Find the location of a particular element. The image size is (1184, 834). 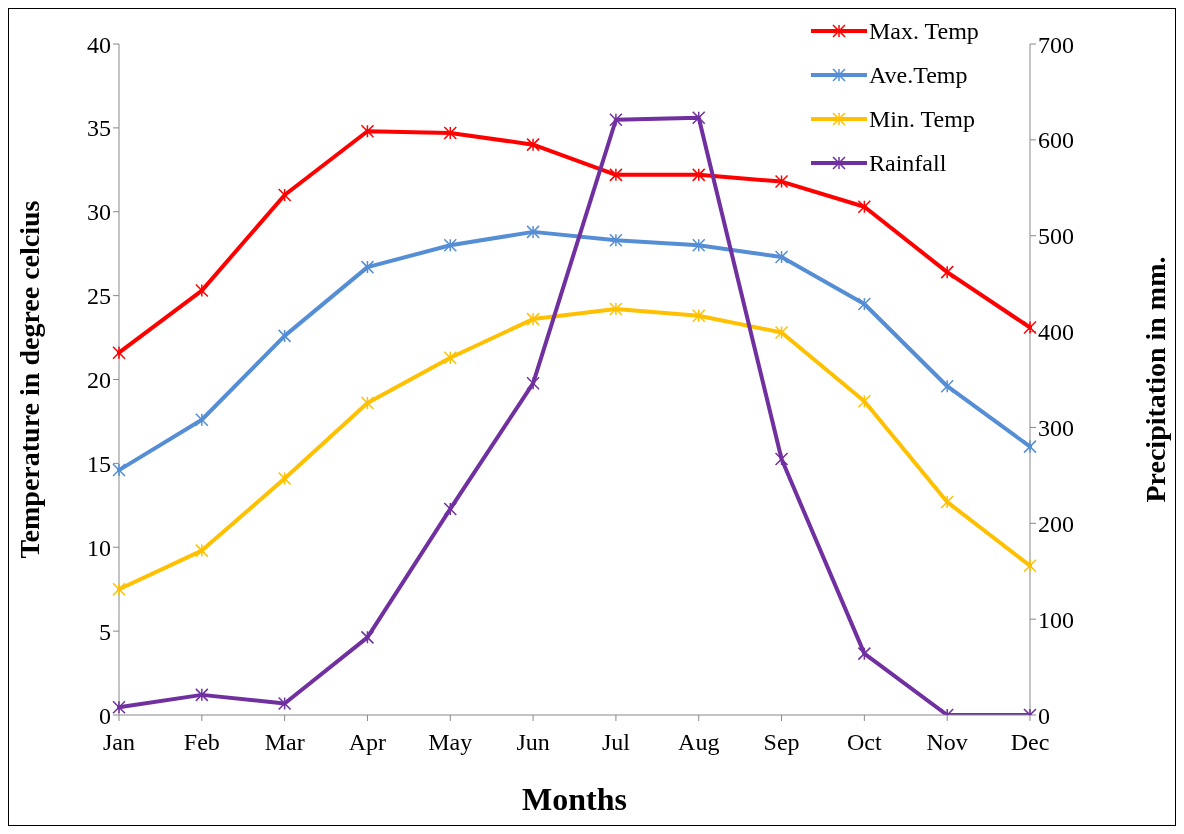

y2-tick-label: 0 is located at coordinates (1044, 715).